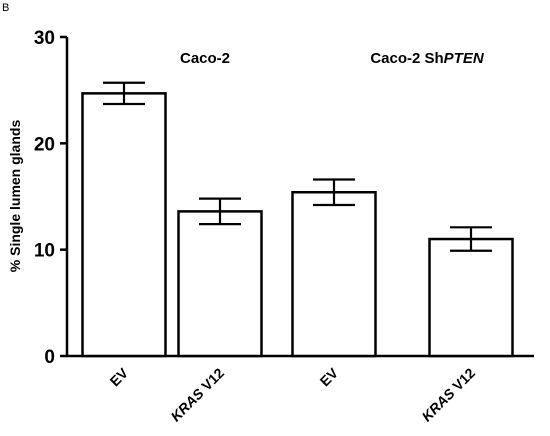 Image resolution: width=550 pixels, height=436 pixels. I want to click on group-label-text: Caco-2, so click(205, 58).